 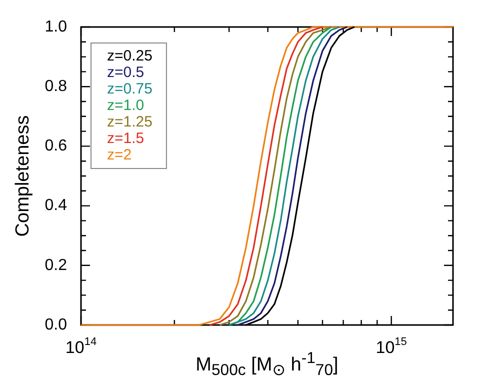 I want to click on x-axis-title: M$_{500c}$ [M$_{⊙}$ h$^{-1}$$_{70}$], so click(x=267, y=365).